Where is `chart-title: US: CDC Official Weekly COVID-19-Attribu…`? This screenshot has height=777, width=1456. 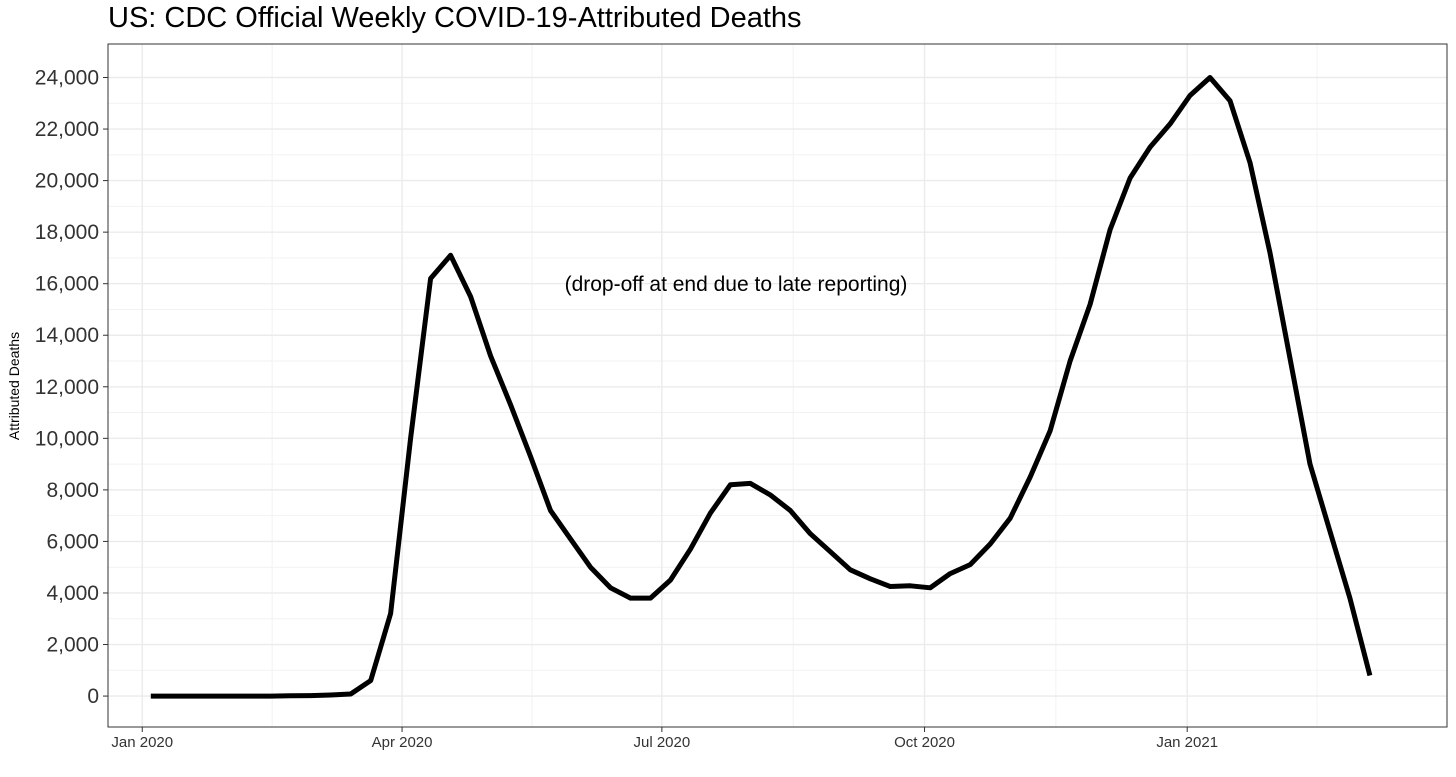
chart-title: US: CDC Official Weekly COVID-19-Attribu… is located at coordinates (455, 18).